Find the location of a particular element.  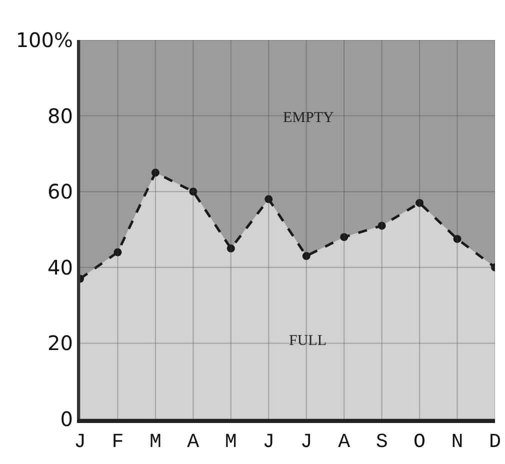

x-tick-label: F is located at coordinates (118, 442).